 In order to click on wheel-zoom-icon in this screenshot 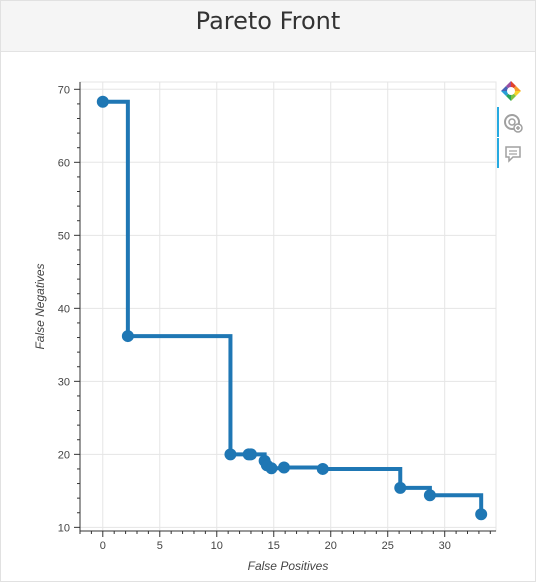, I will do `click(513, 123)`.